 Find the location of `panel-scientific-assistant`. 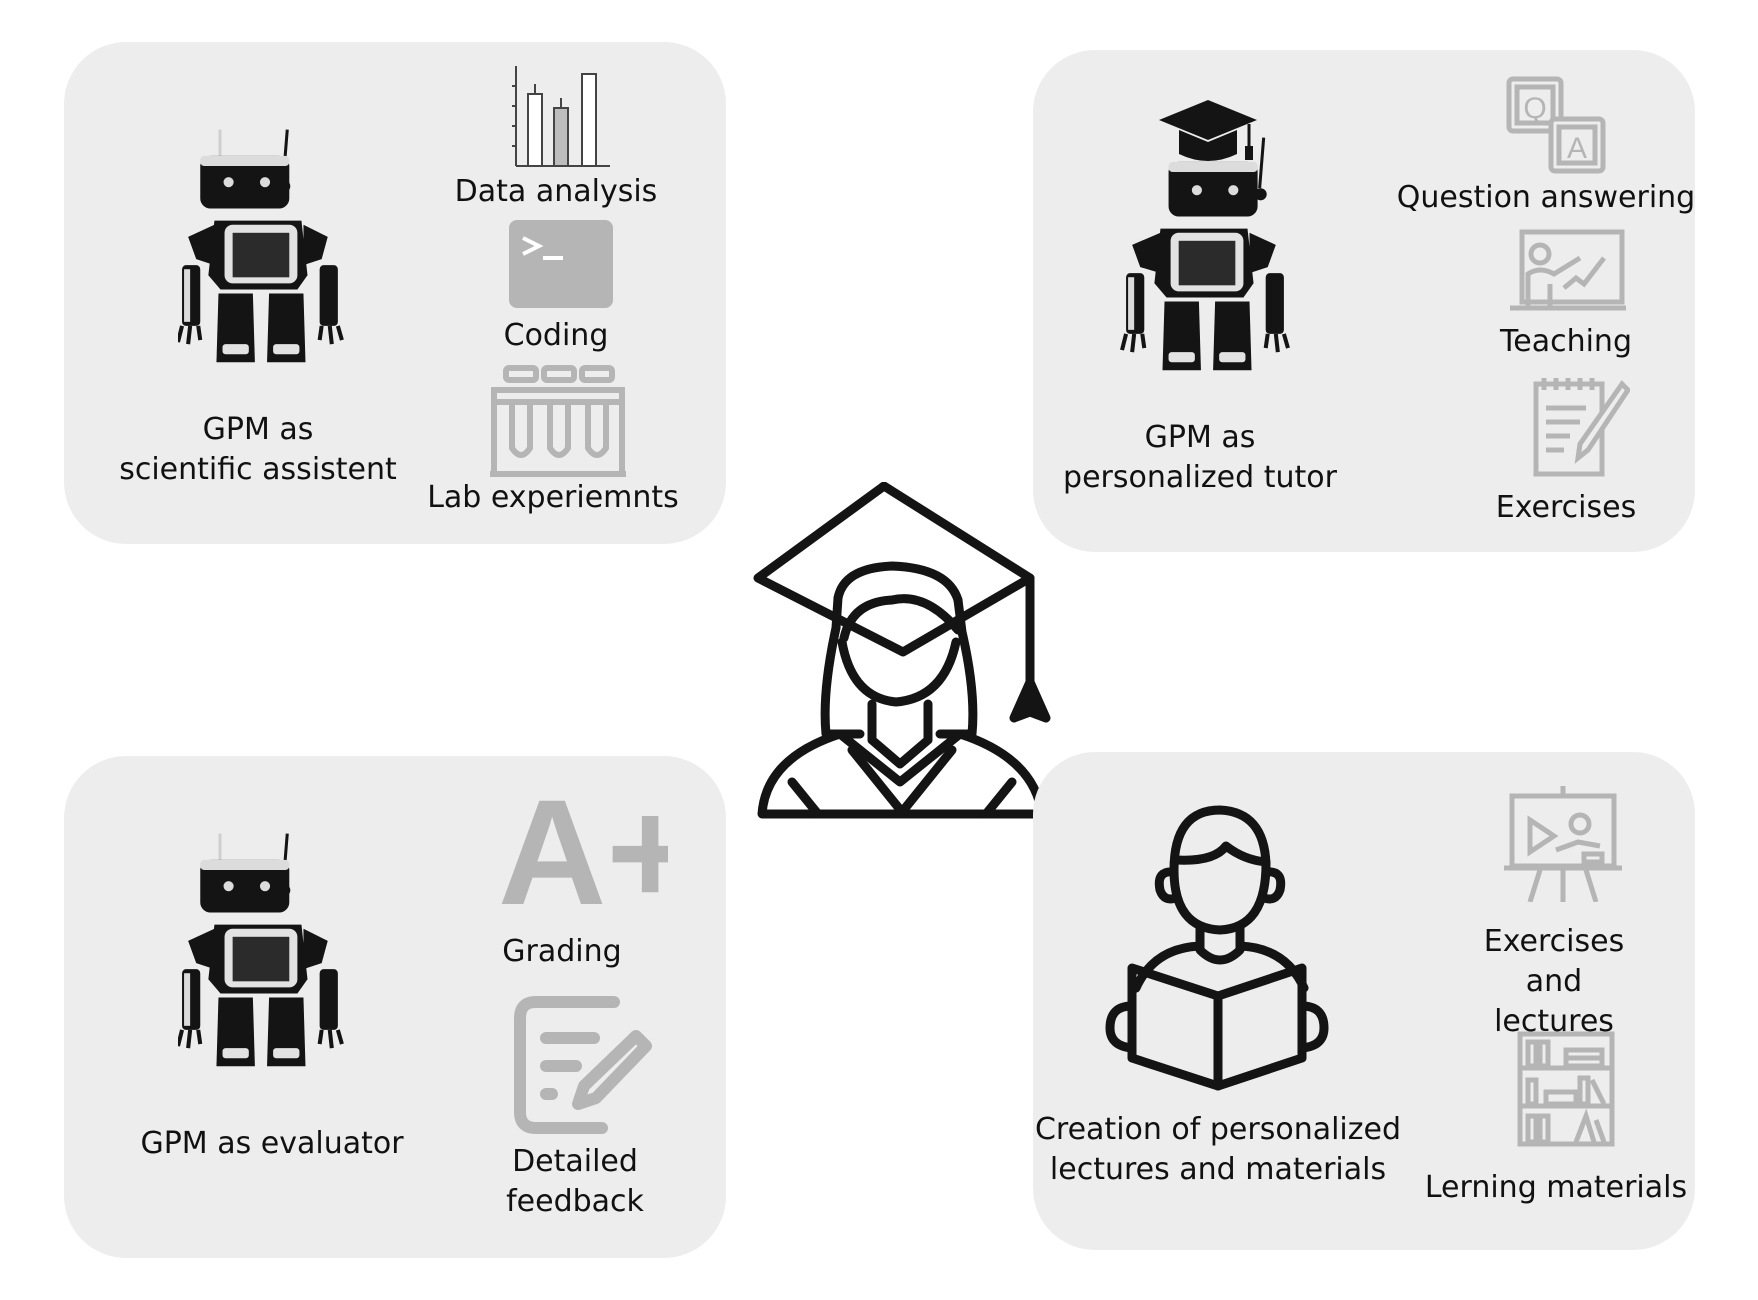

panel-scientific-assistant is located at coordinates (395, 293).